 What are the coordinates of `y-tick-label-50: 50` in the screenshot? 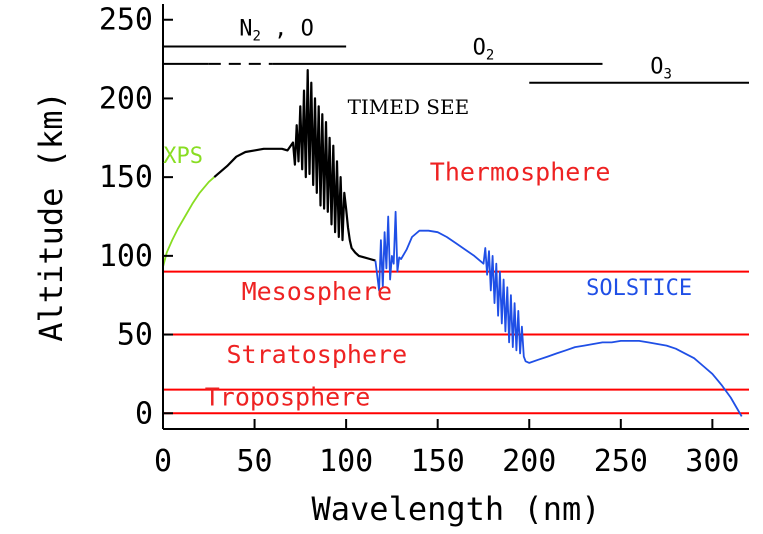 It's located at (135, 335).